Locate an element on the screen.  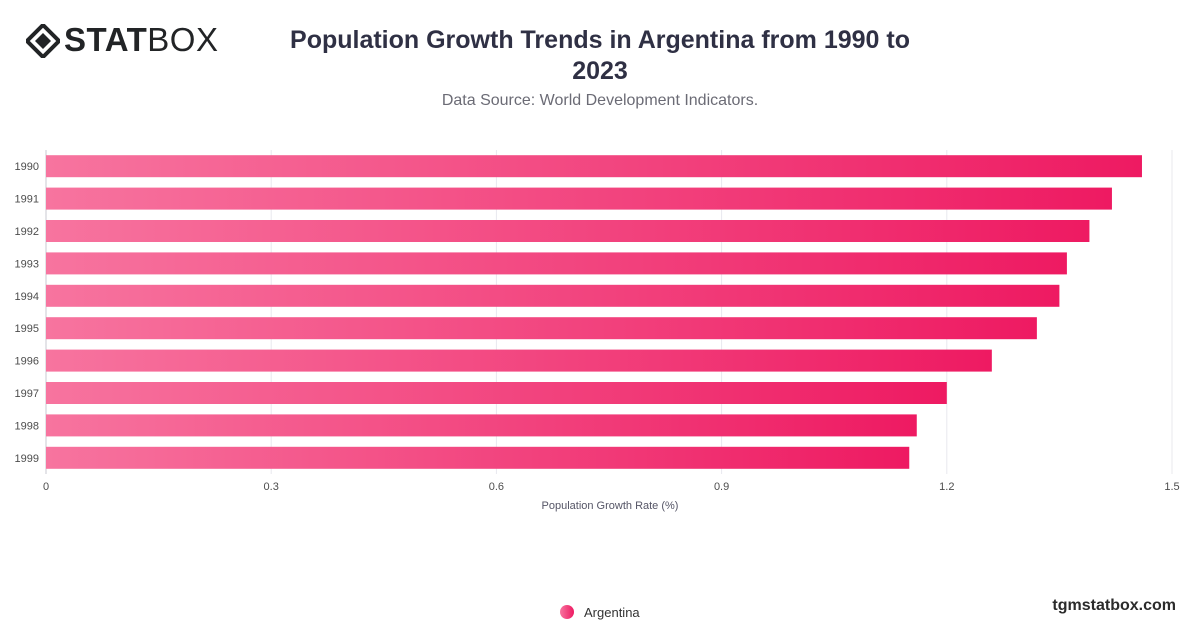
y-tick-labels: 1990 1991 1992 1993 1994 1995 1996 1997 1998 1999 is located at coordinates (27, 313).